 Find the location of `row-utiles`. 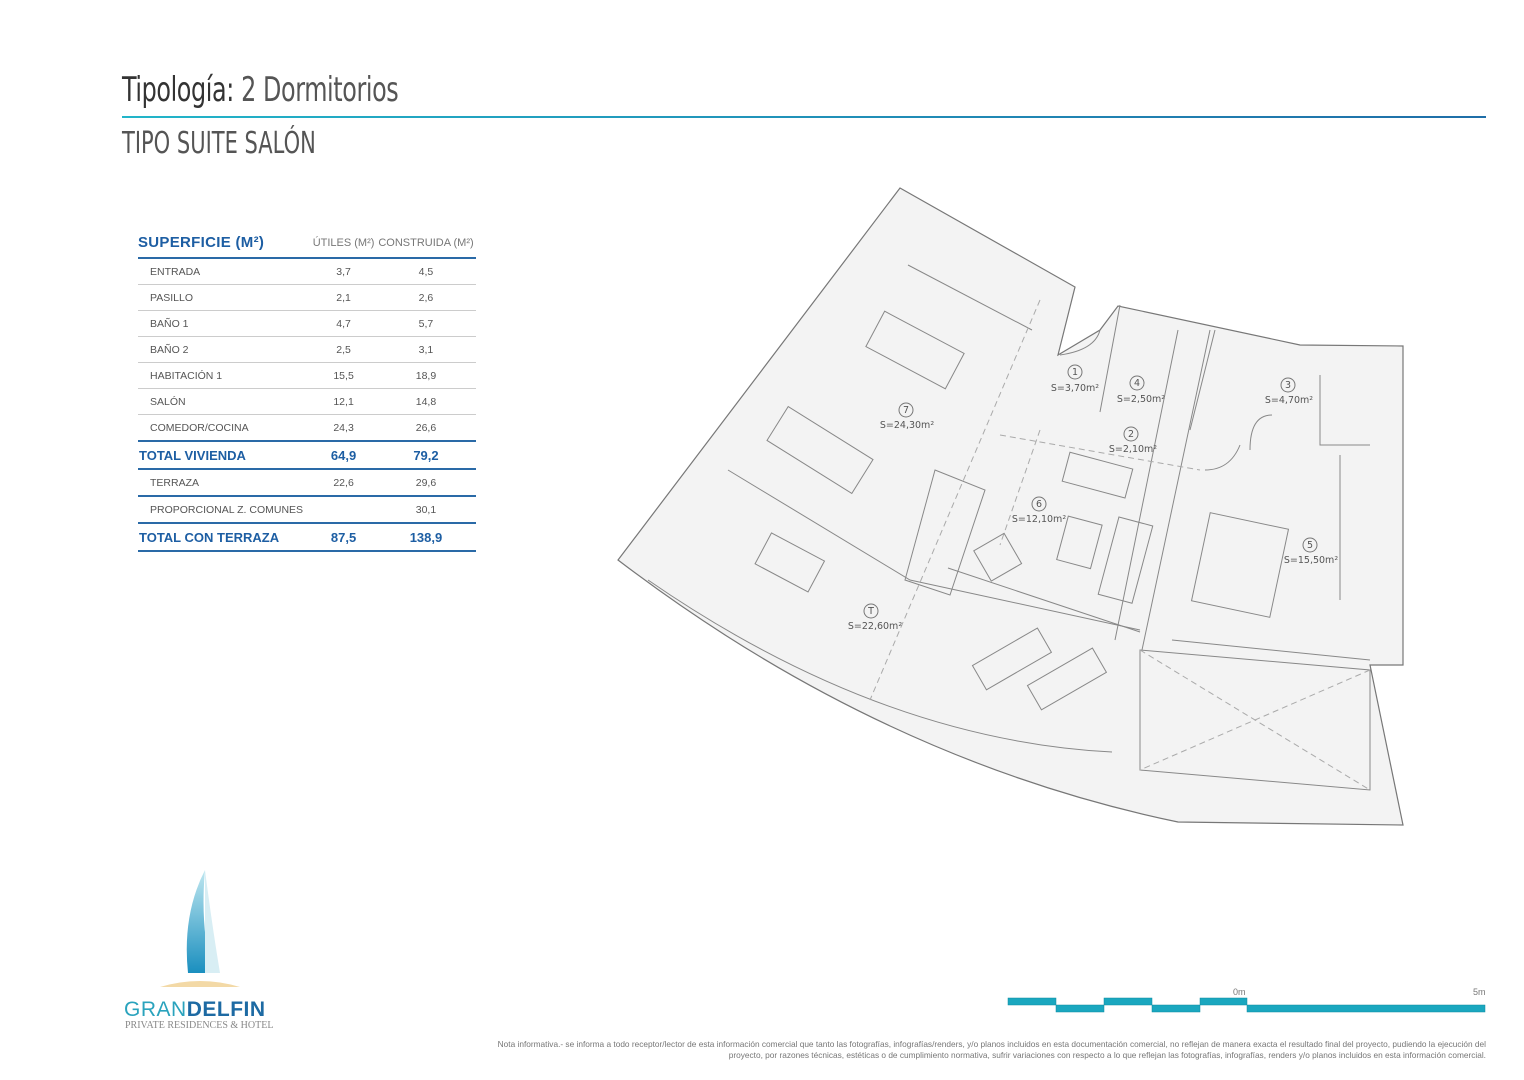

row-utiles is located at coordinates (343, 510).